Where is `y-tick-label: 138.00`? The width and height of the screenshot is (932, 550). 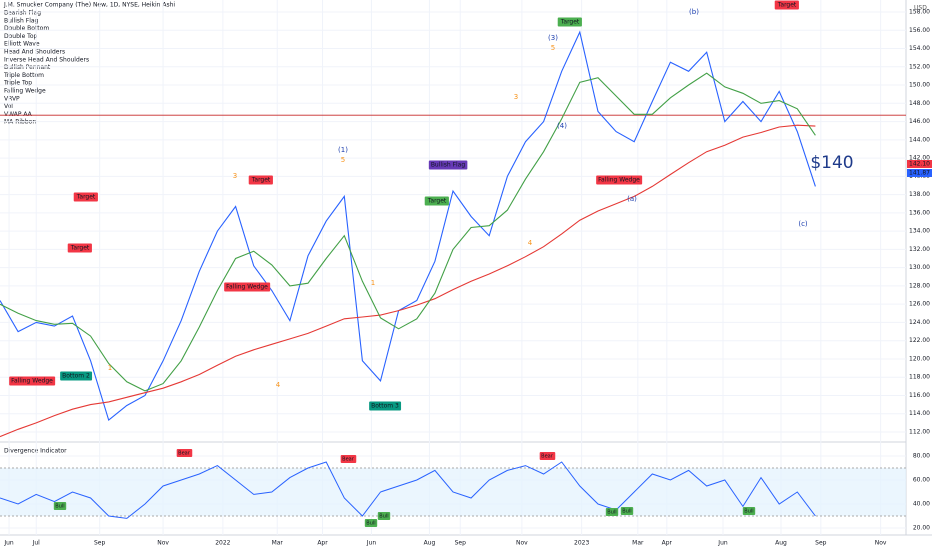 y-tick-label: 138.00 is located at coordinates (919, 194).